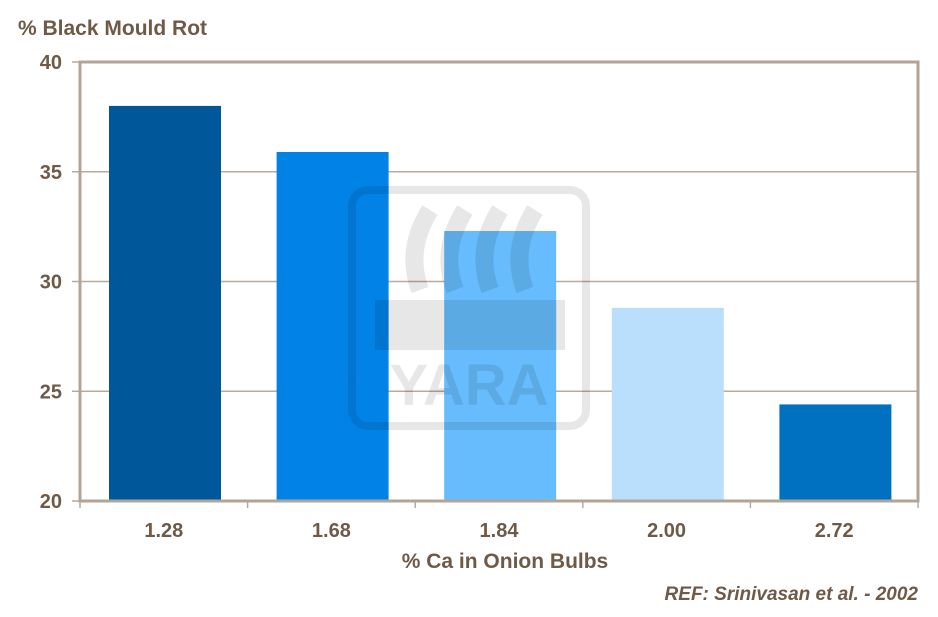 This screenshot has height=617, width=938. What do you see at coordinates (505, 561) in the screenshot?
I see `x-axis-label: % Ca in Onion Bulbs` at bounding box center [505, 561].